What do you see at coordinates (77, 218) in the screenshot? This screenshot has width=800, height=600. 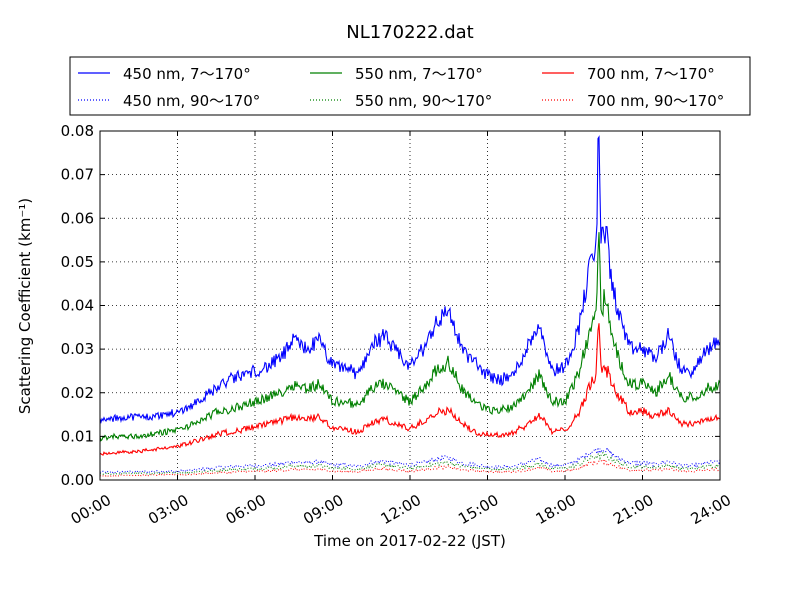 I see `y-tick-label: 0.06` at bounding box center [77, 218].